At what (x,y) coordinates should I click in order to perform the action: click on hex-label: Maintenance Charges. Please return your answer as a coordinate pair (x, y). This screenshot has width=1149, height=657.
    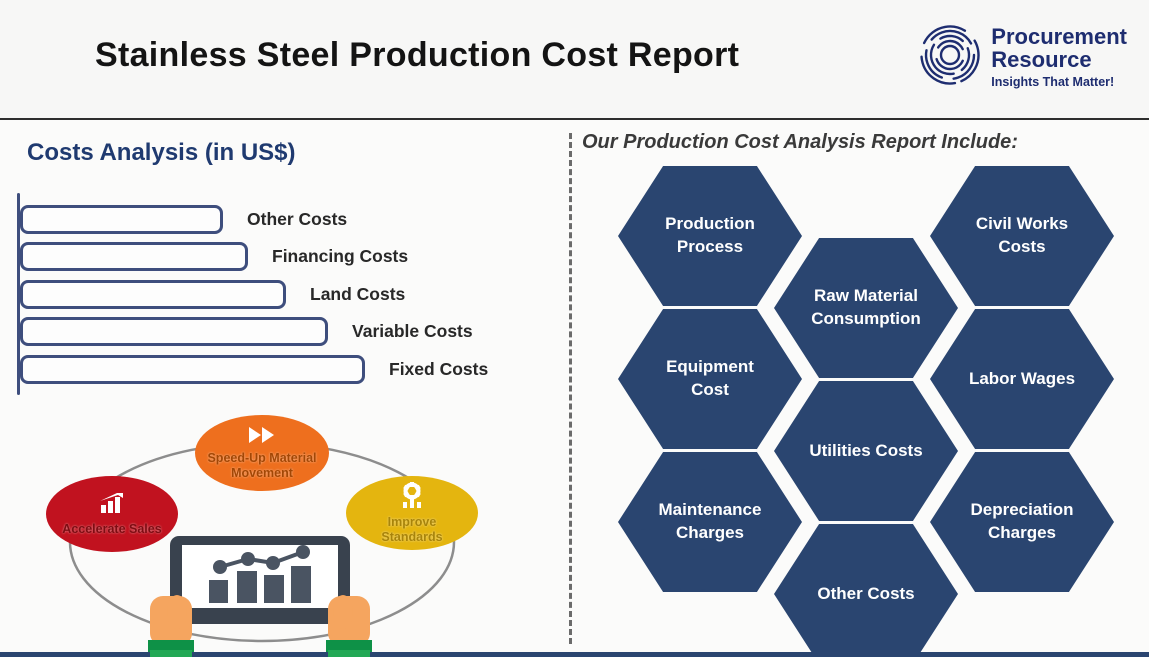
    Looking at the image, I should click on (710, 521).